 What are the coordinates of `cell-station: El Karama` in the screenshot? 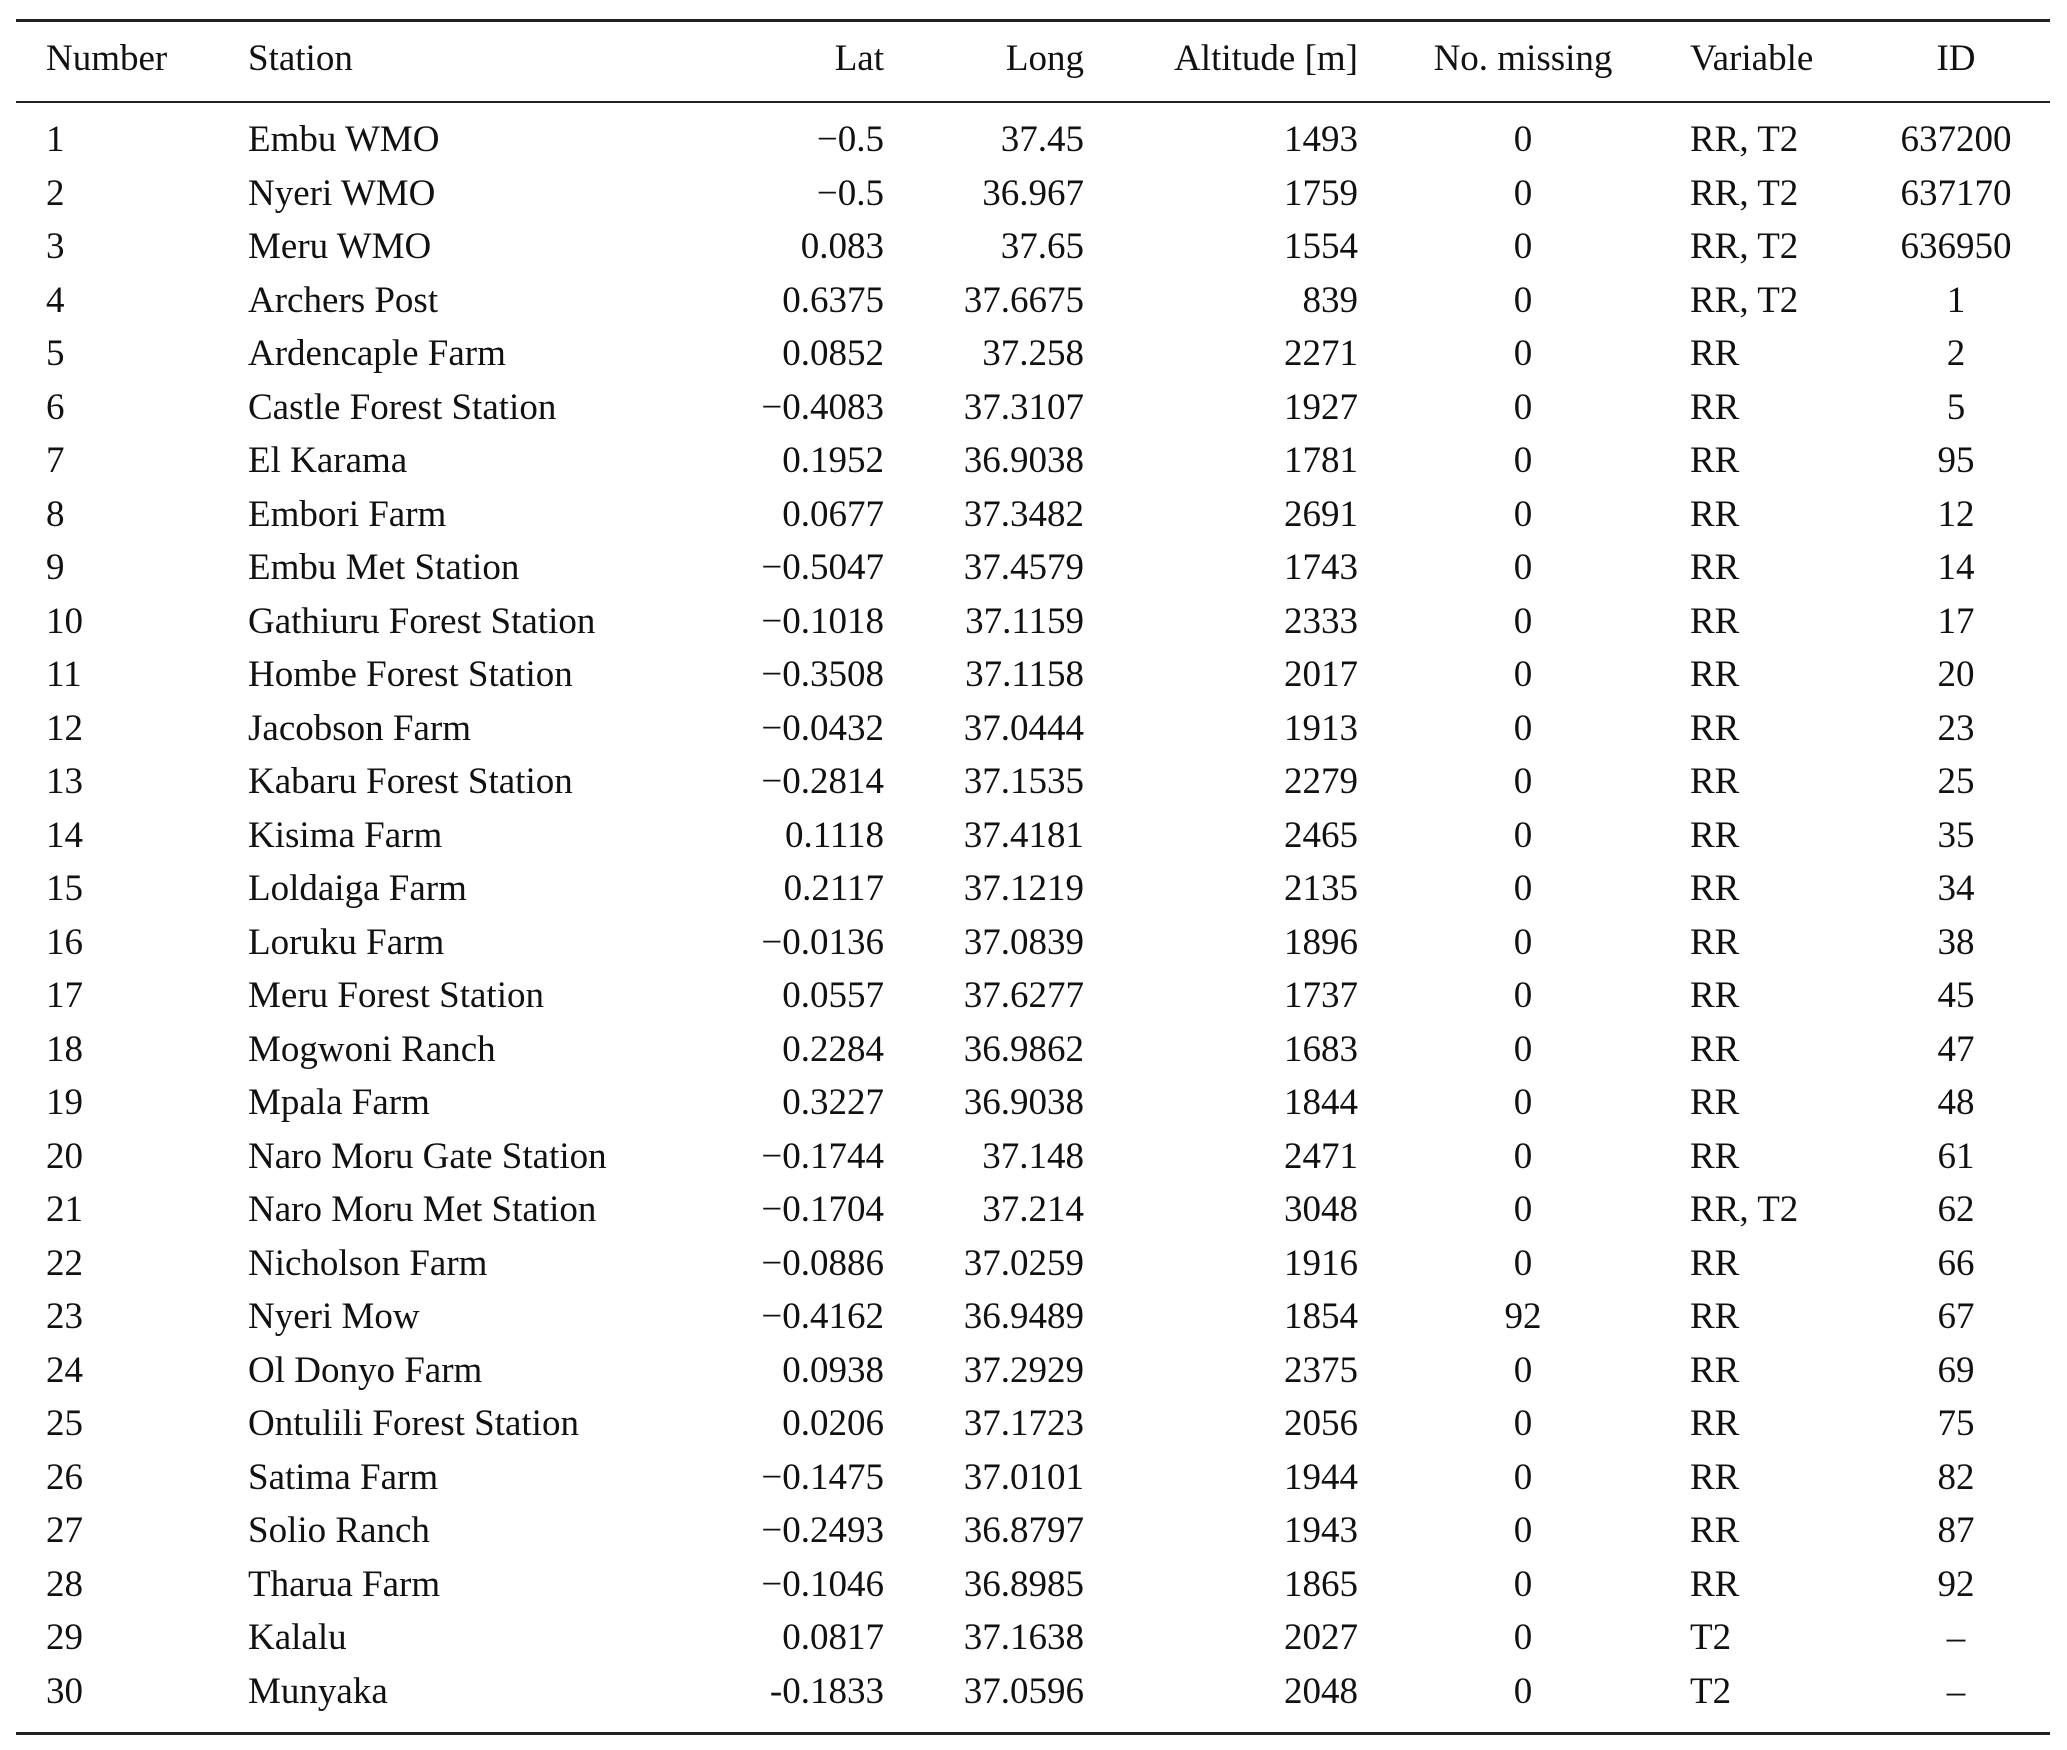 It's located at (328, 460).